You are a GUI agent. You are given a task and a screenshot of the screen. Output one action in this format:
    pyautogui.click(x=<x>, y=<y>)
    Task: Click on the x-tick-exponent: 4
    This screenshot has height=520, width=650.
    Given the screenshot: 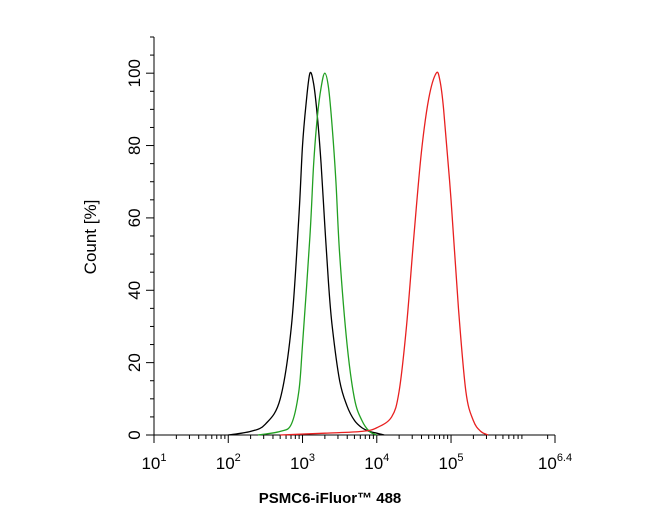 What is the action you would take?
    pyautogui.click(x=386, y=458)
    